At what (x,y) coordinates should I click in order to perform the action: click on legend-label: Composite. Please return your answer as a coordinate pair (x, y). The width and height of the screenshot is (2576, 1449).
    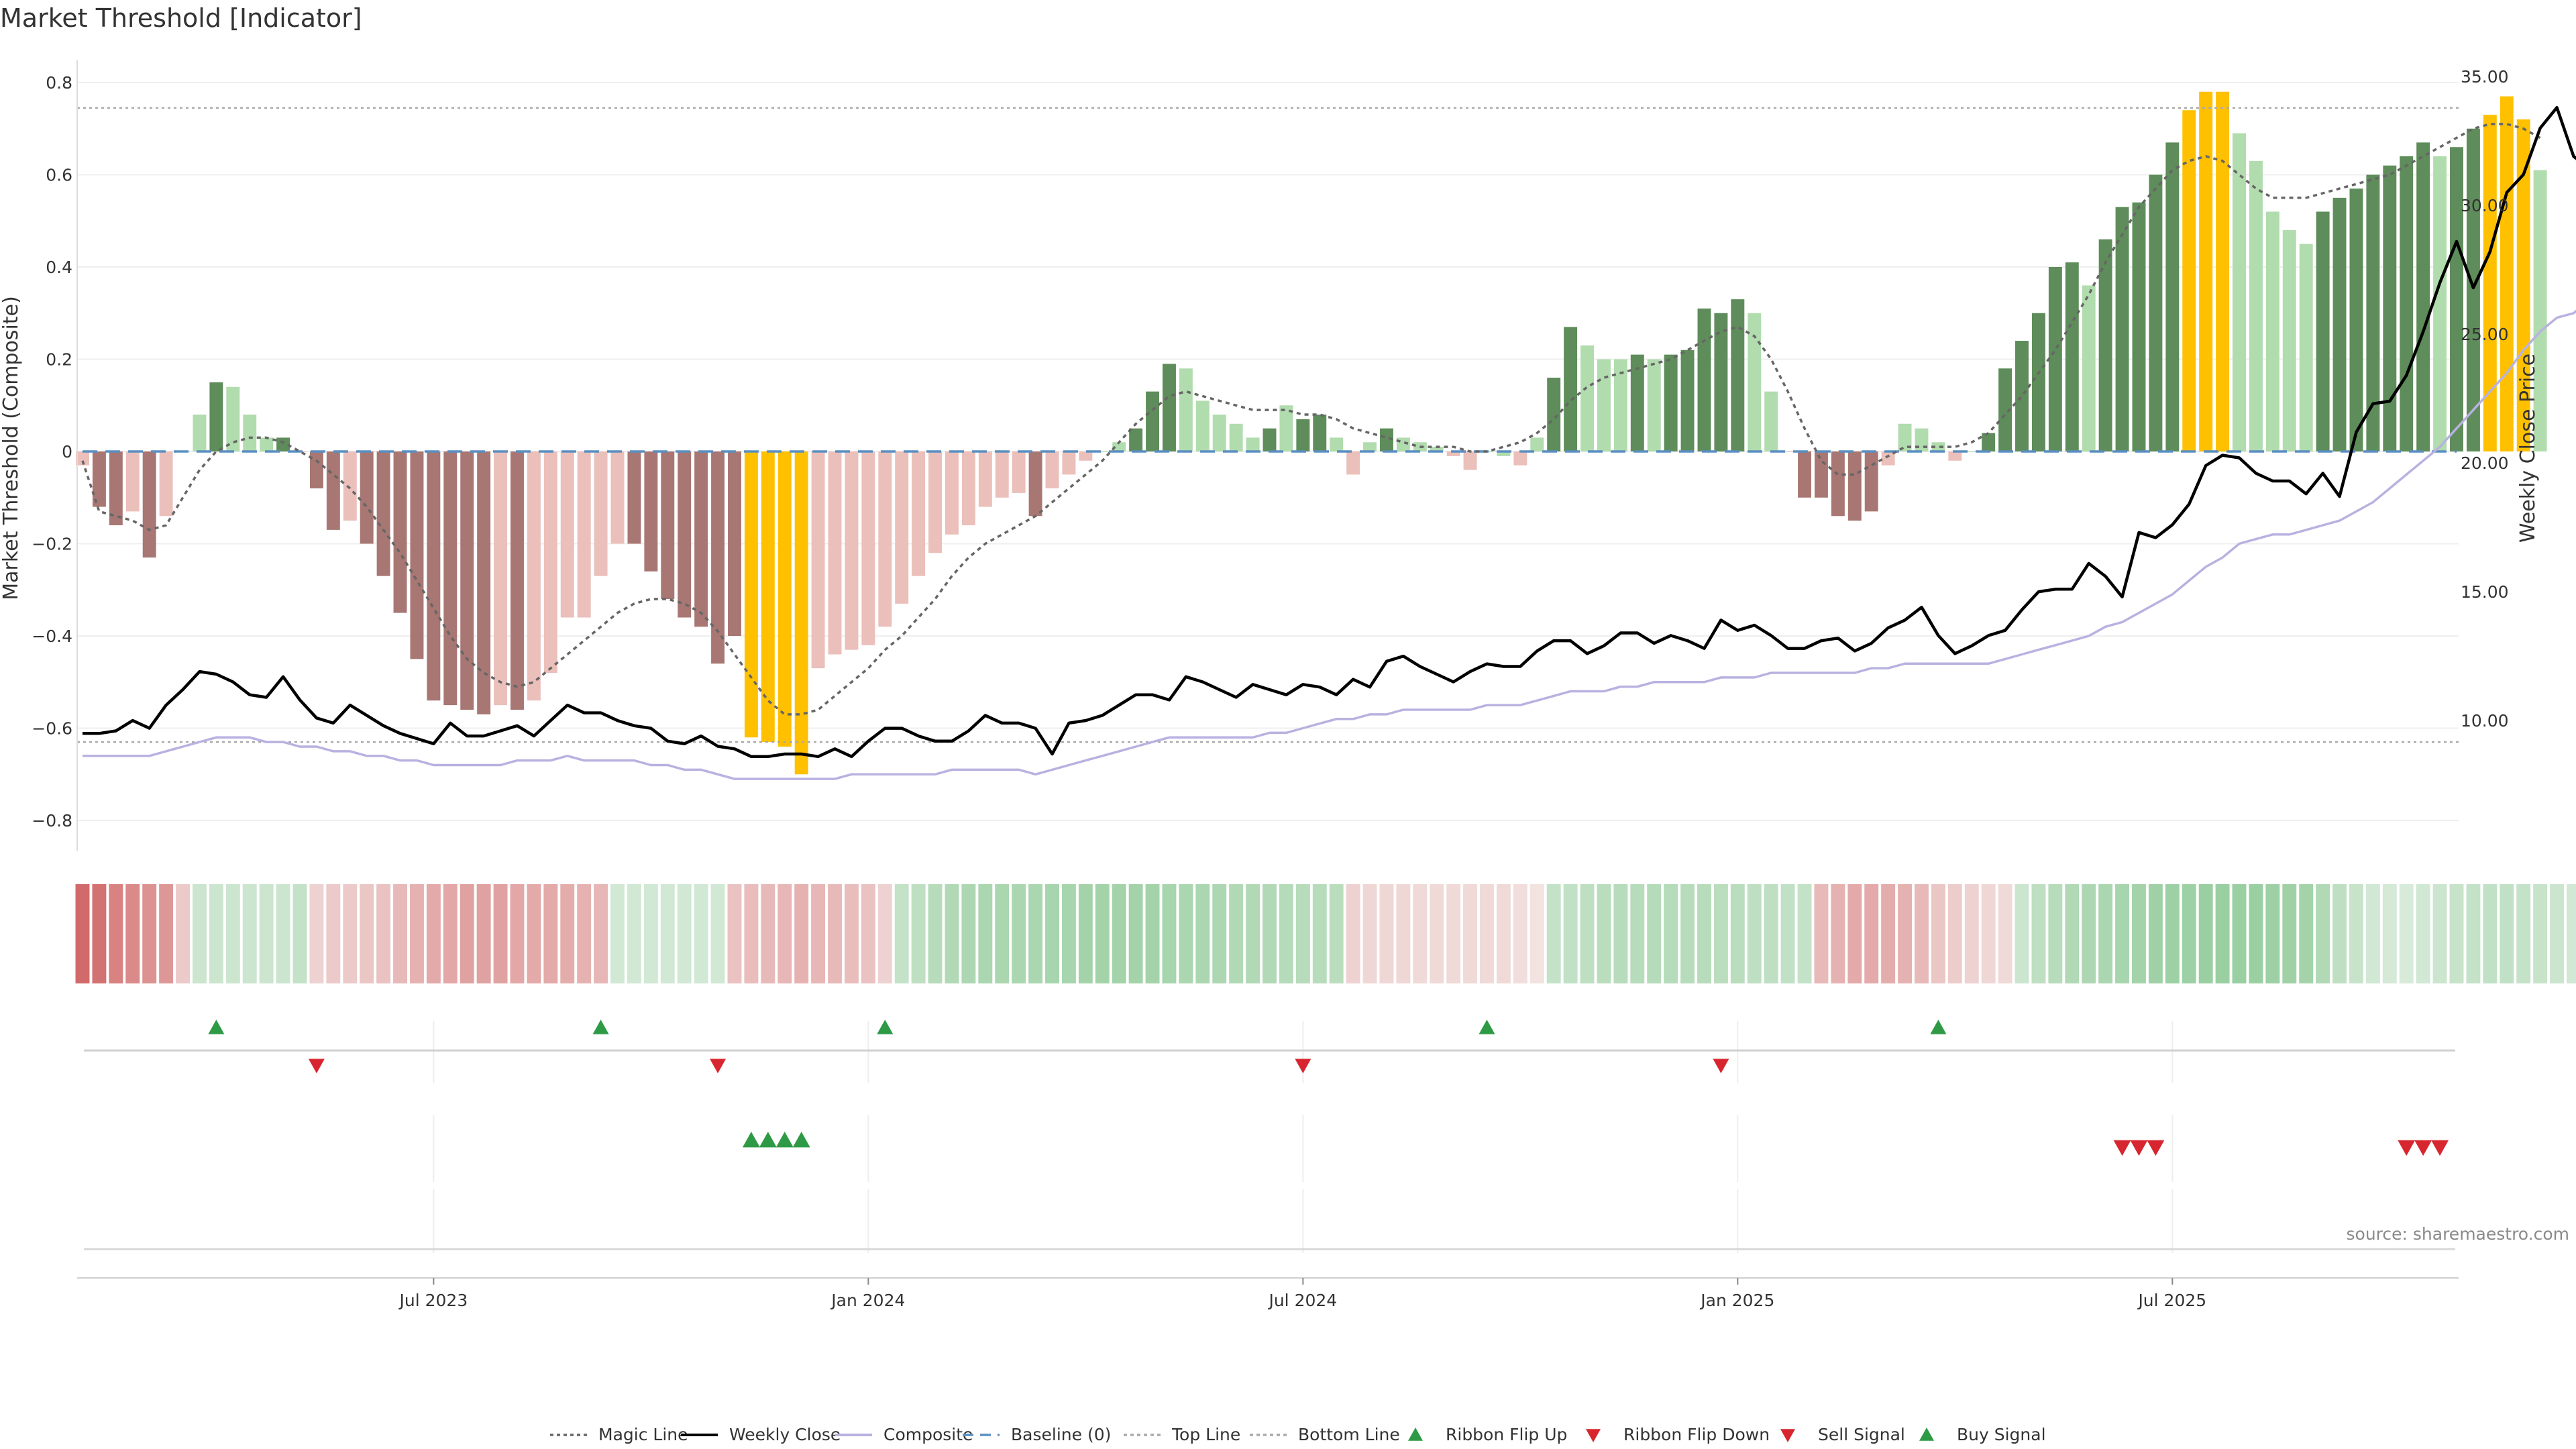
    Looking at the image, I should click on (928, 1434).